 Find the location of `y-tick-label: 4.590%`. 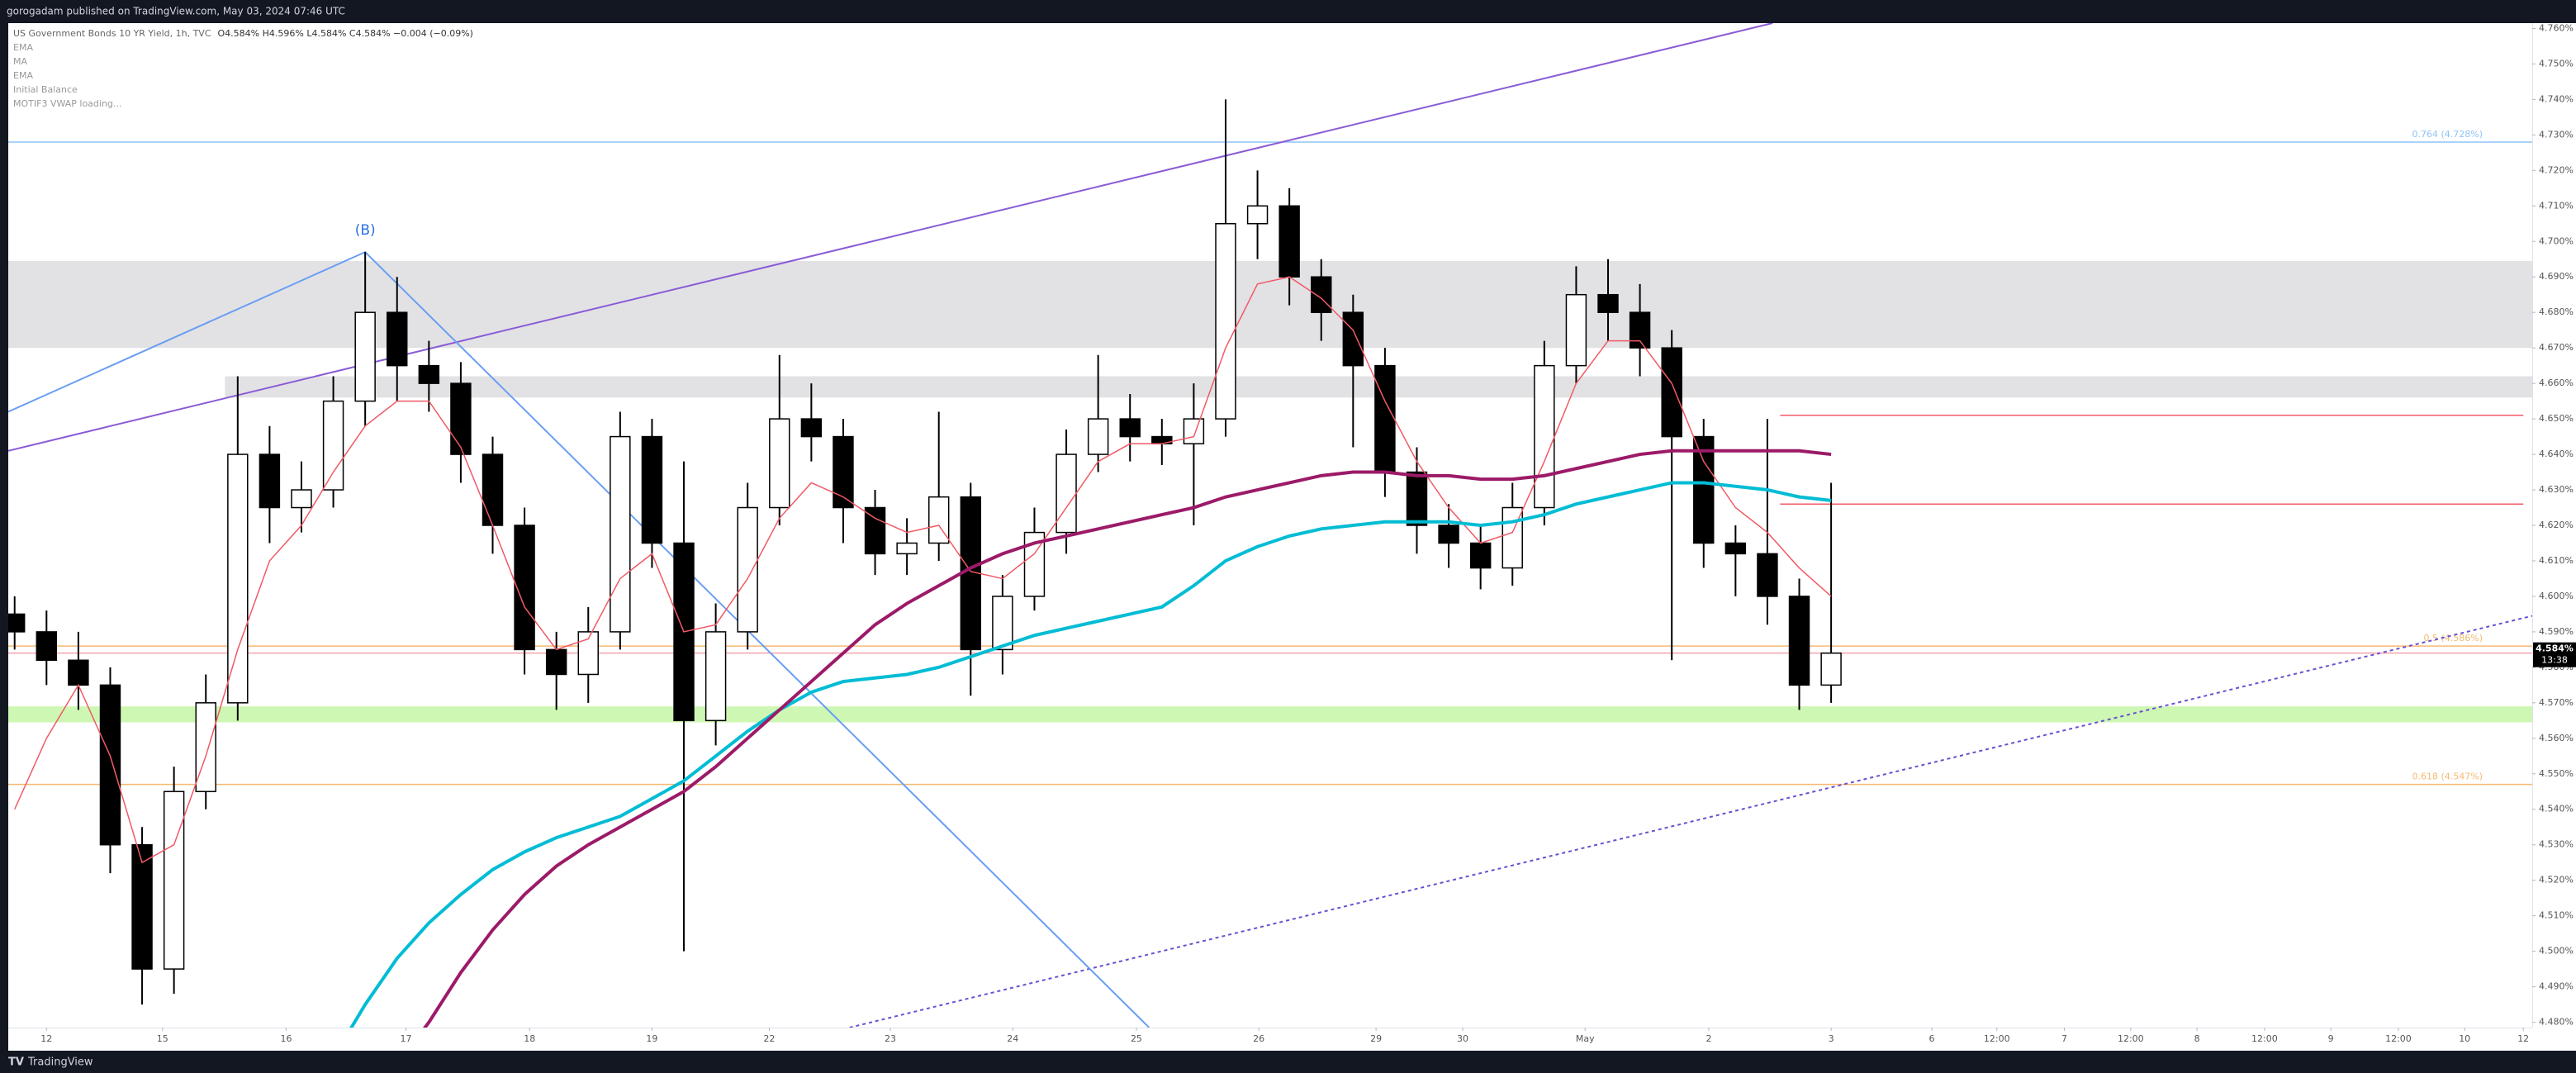

y-tick-label: 4.590% is located at coordinates (2556, 631).